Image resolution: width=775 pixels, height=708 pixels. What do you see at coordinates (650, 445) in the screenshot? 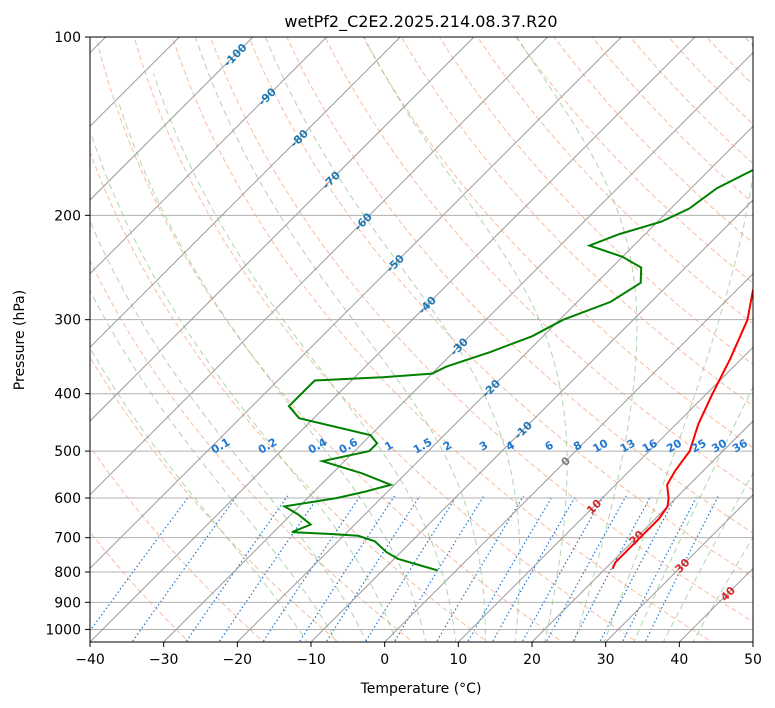
I see `mixing-ratio-label: 16` at bounding box center [650, 445].